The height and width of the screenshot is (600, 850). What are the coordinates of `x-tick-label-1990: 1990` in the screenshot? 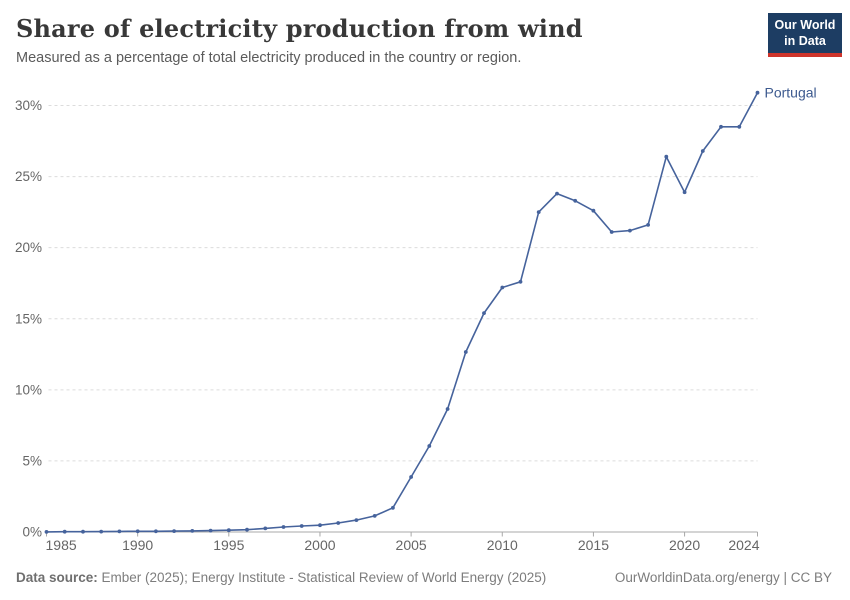 It's located at (137, 545).